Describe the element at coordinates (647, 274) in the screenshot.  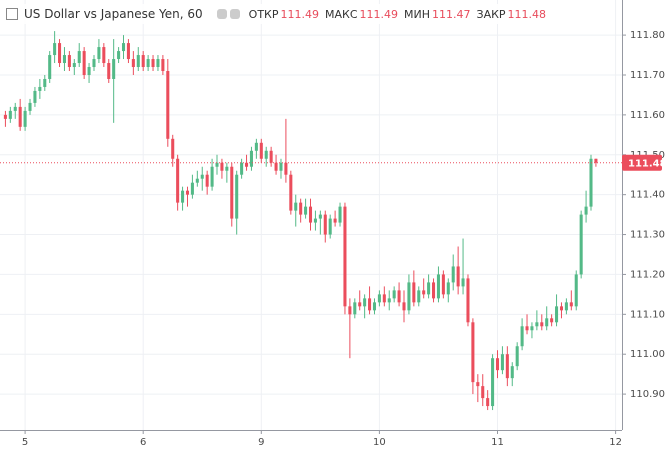
I see `y-tick-label: 111.20` at that location.